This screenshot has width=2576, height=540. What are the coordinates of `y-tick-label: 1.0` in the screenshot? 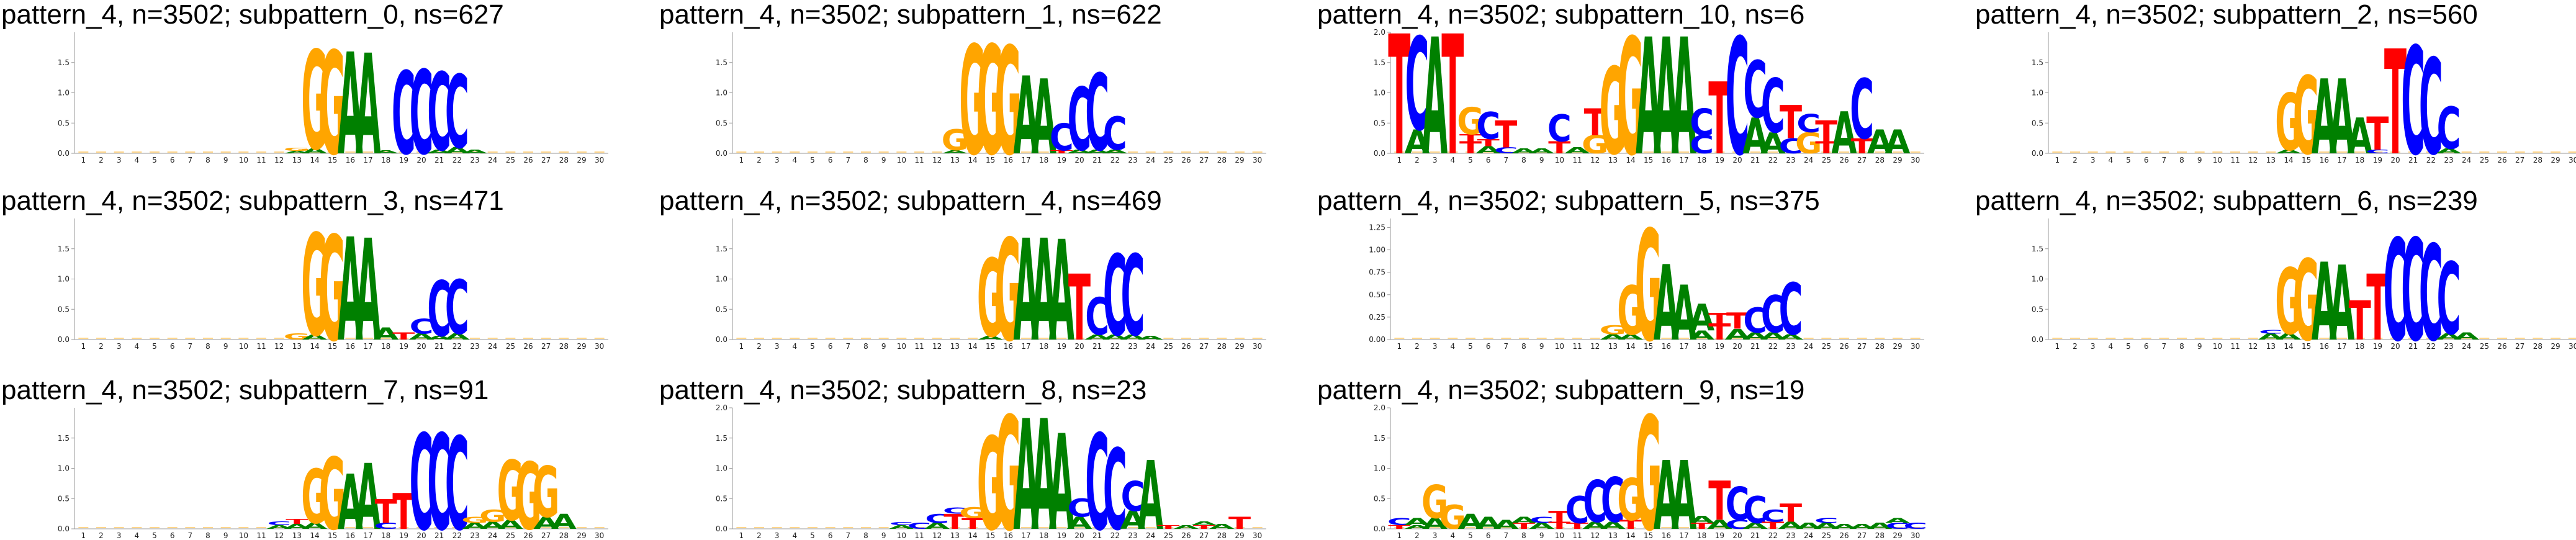 It's located at (1379, 468).